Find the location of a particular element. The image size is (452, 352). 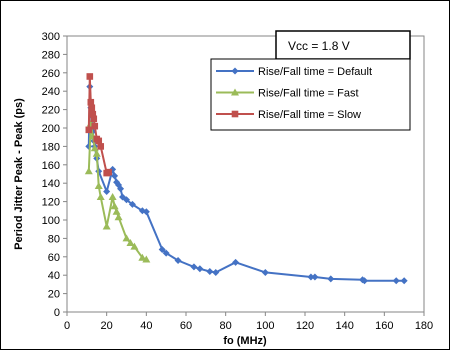

legend-label: Rise/Fall time = Slow is located at coordinates (309, 115).